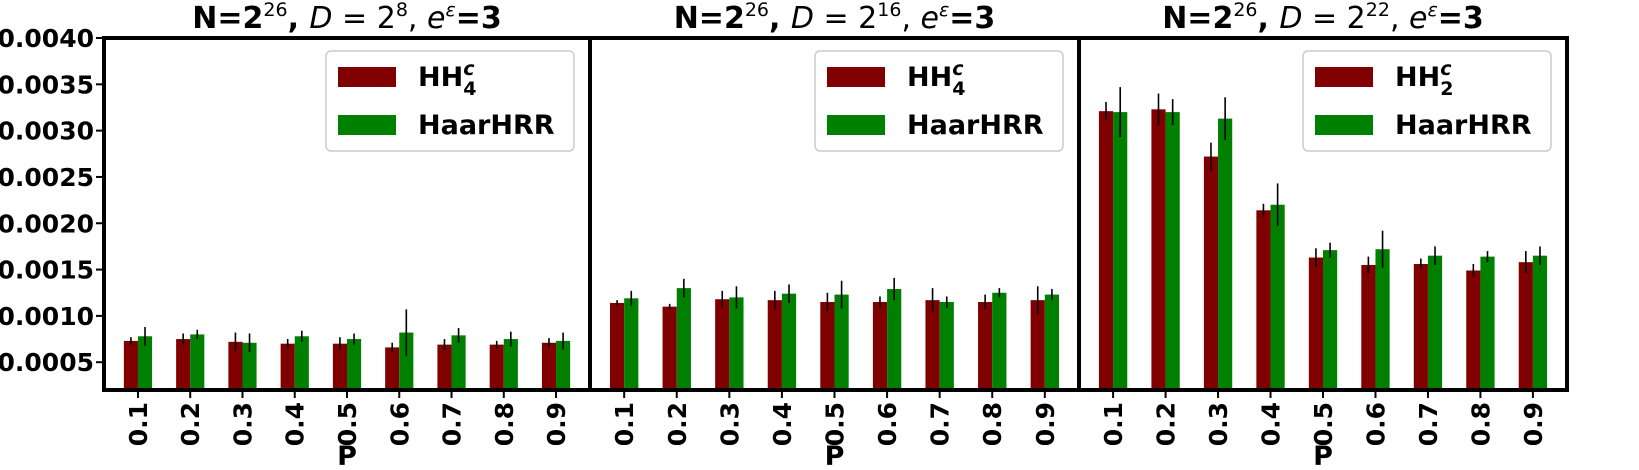  Describe the element at coordinates (486, 125) in the screenshot. I see `legend-entry-label: HaarHRR` at that location.